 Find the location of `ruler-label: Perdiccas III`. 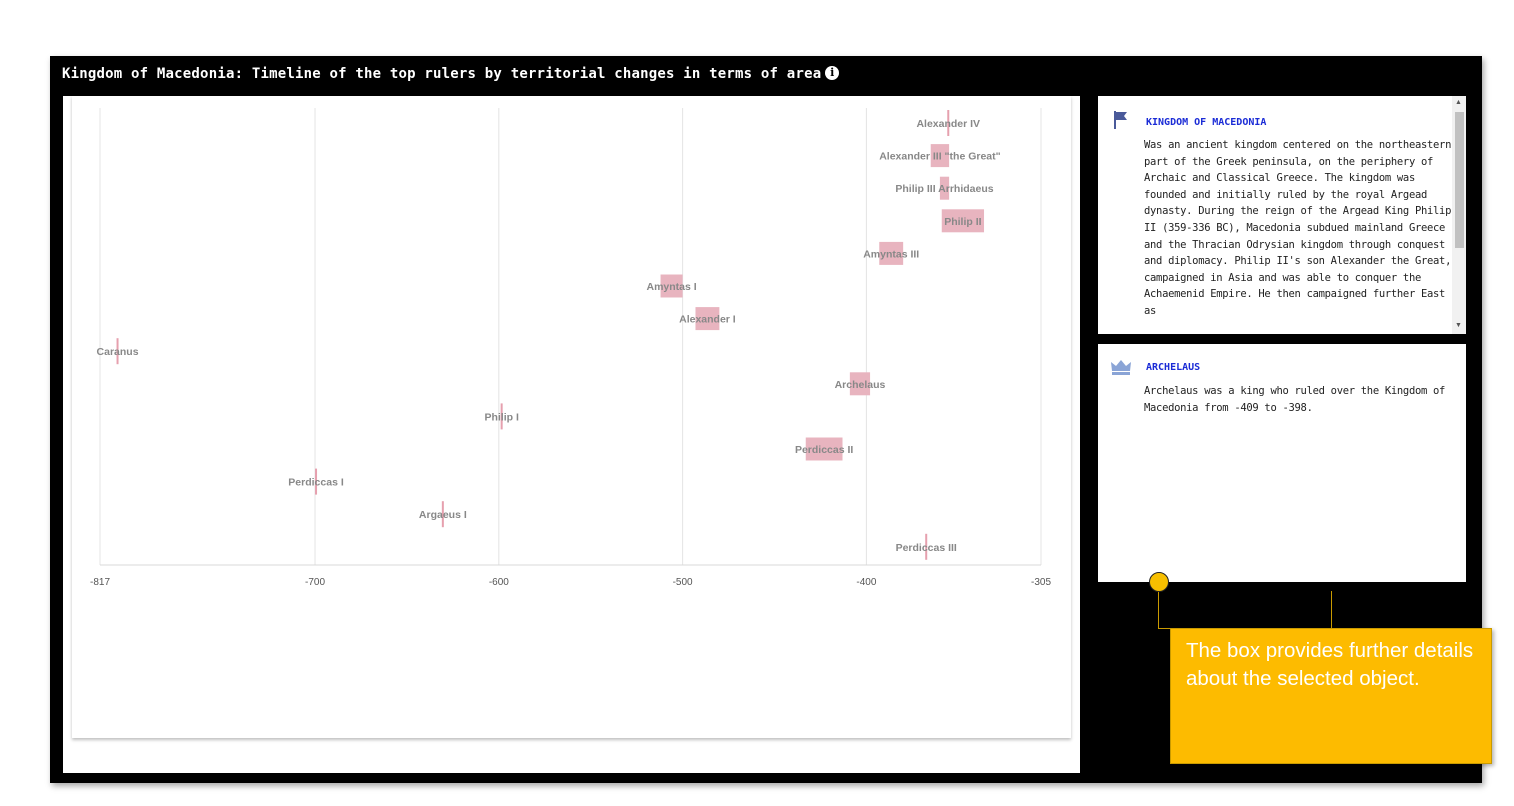

ruler-label: Perdiccas III is located at coordinates (926, 548).